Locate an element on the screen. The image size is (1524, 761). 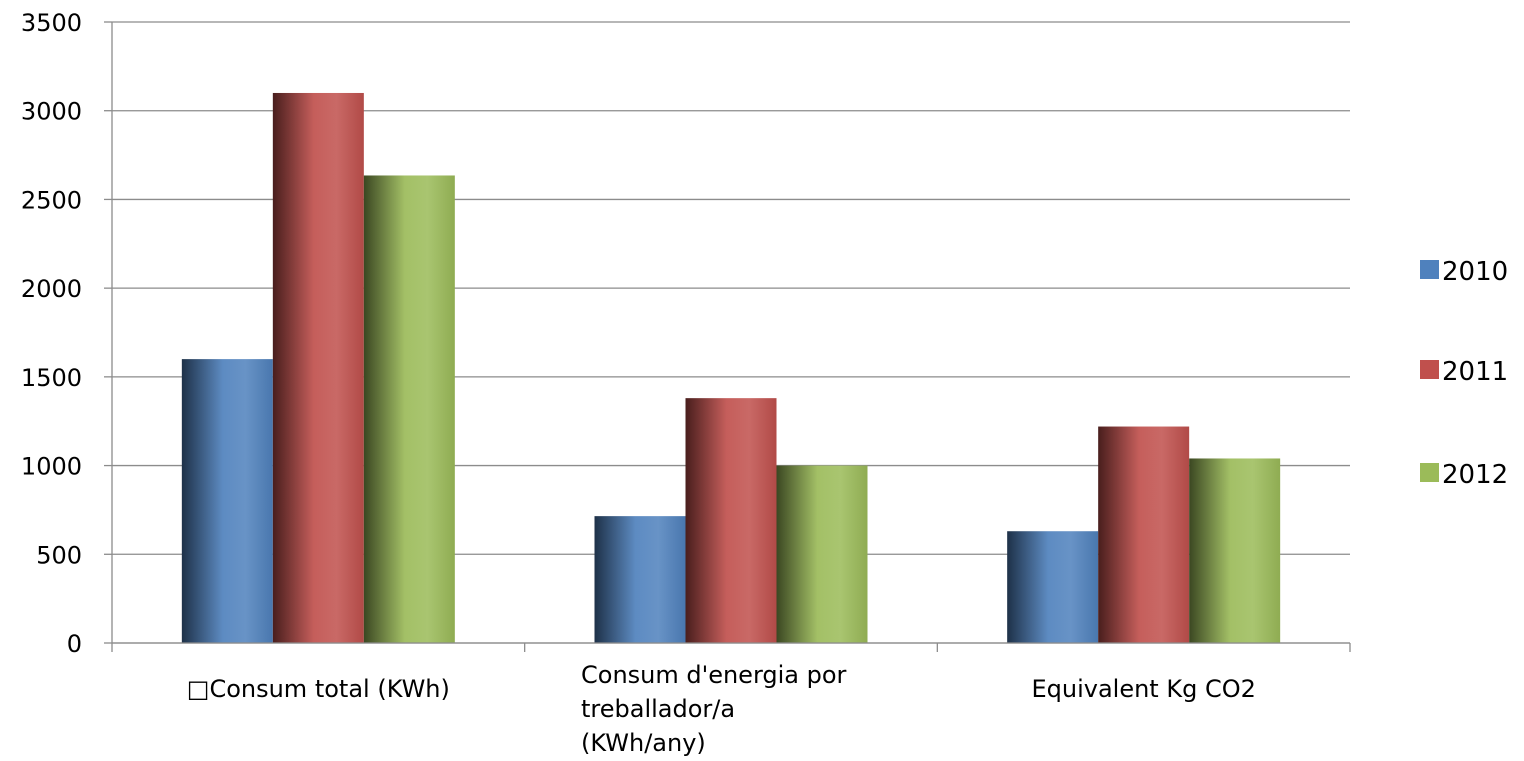
legend-swatch-2010 is located at coordinates (1429, 269).